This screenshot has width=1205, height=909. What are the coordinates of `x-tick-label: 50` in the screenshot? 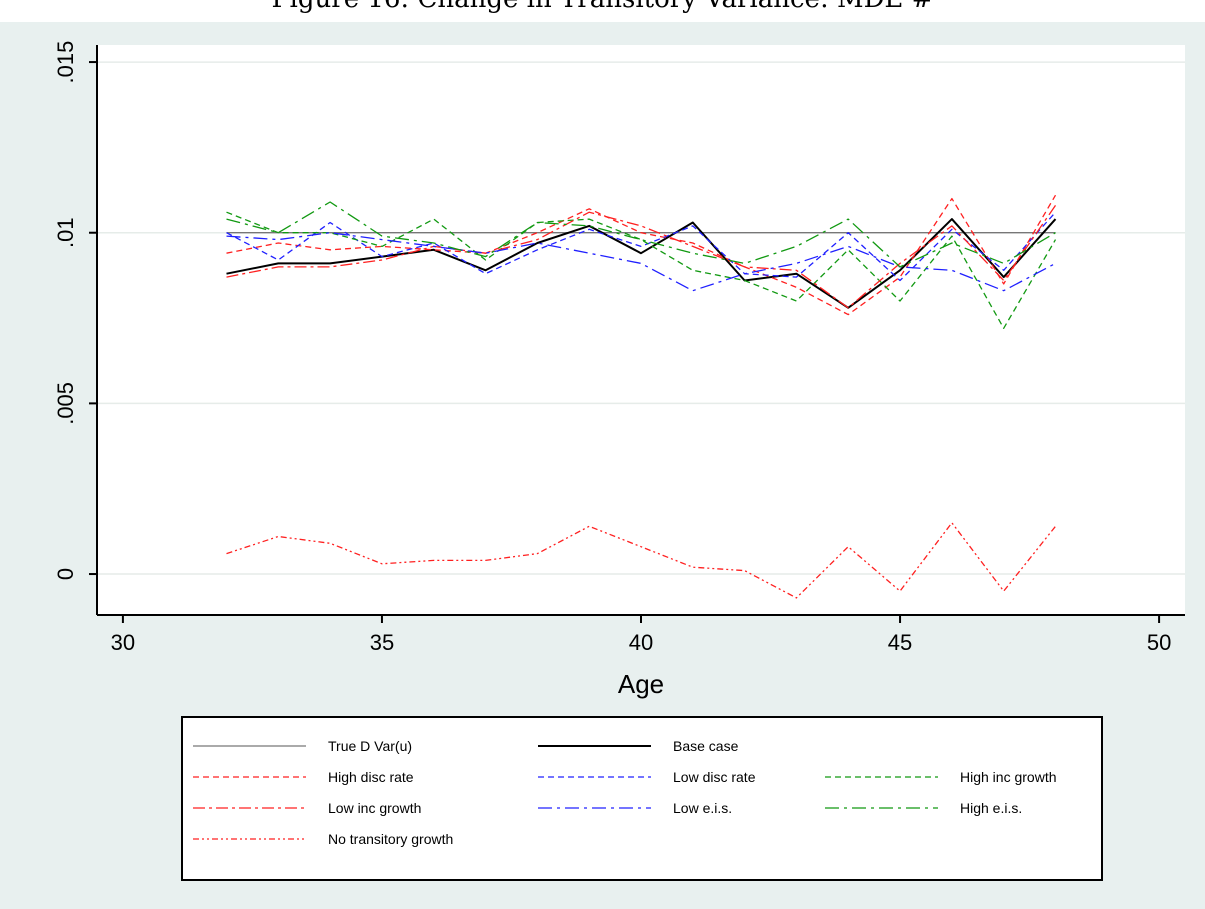 It's located at (1159, 642).